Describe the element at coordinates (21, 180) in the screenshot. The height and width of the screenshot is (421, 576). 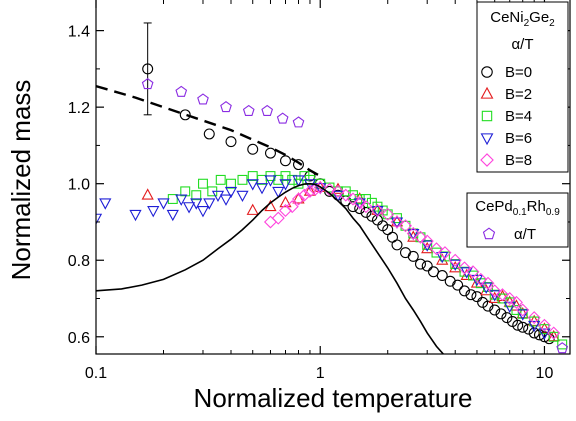
I see `y-axis-label: Normalized mass` at that location.